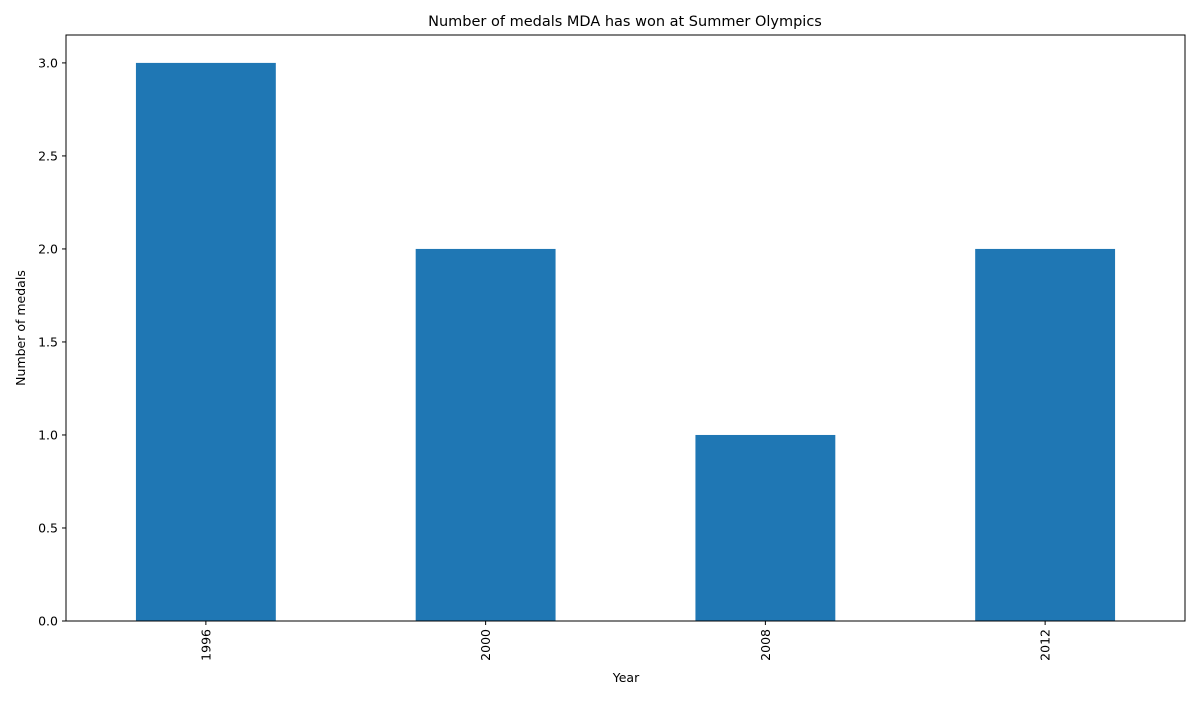 This screenshot has height=704, width=1200. I want to click on bar-2008, so click(765, 527).